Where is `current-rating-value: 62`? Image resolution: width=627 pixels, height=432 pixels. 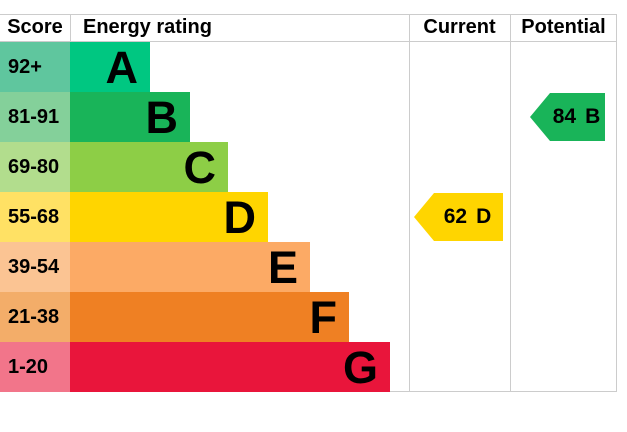 current-rating-value: 62 is located at coordinates (455, 216).